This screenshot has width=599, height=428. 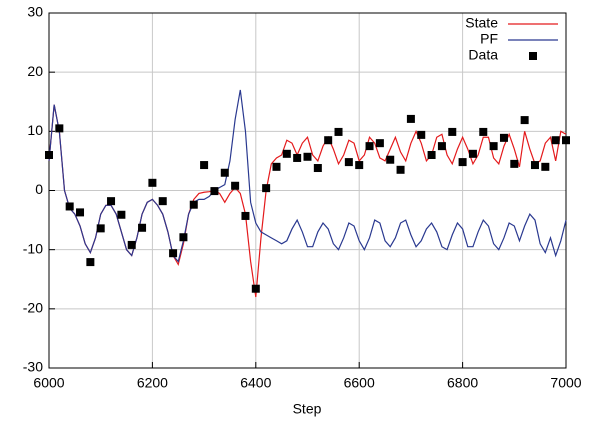 I want to click on y-tick-label: -20, so click(x=33, y=308).